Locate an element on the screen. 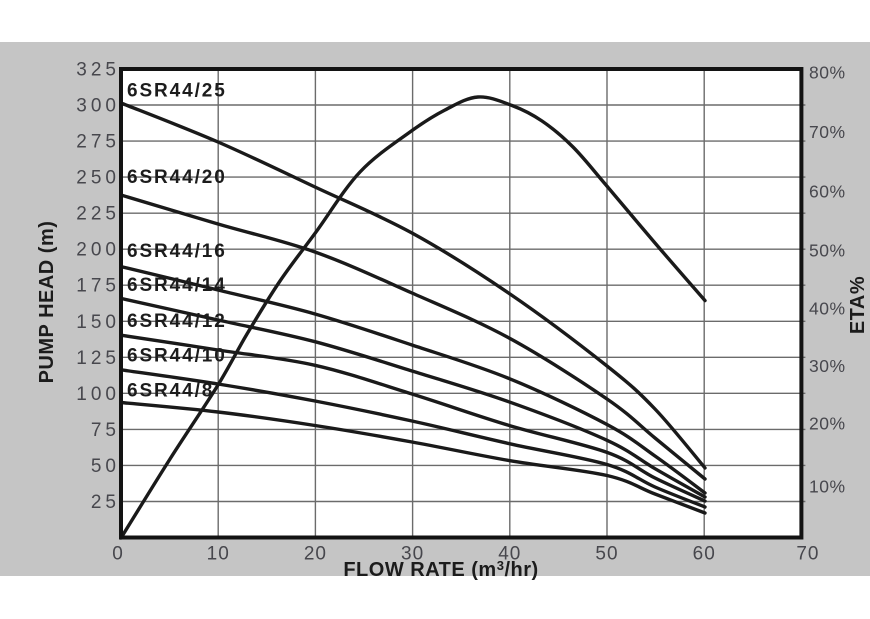 The height and width of the screenshot is (619, 870). svg-text: 40 is located at coordinates (509, 554).